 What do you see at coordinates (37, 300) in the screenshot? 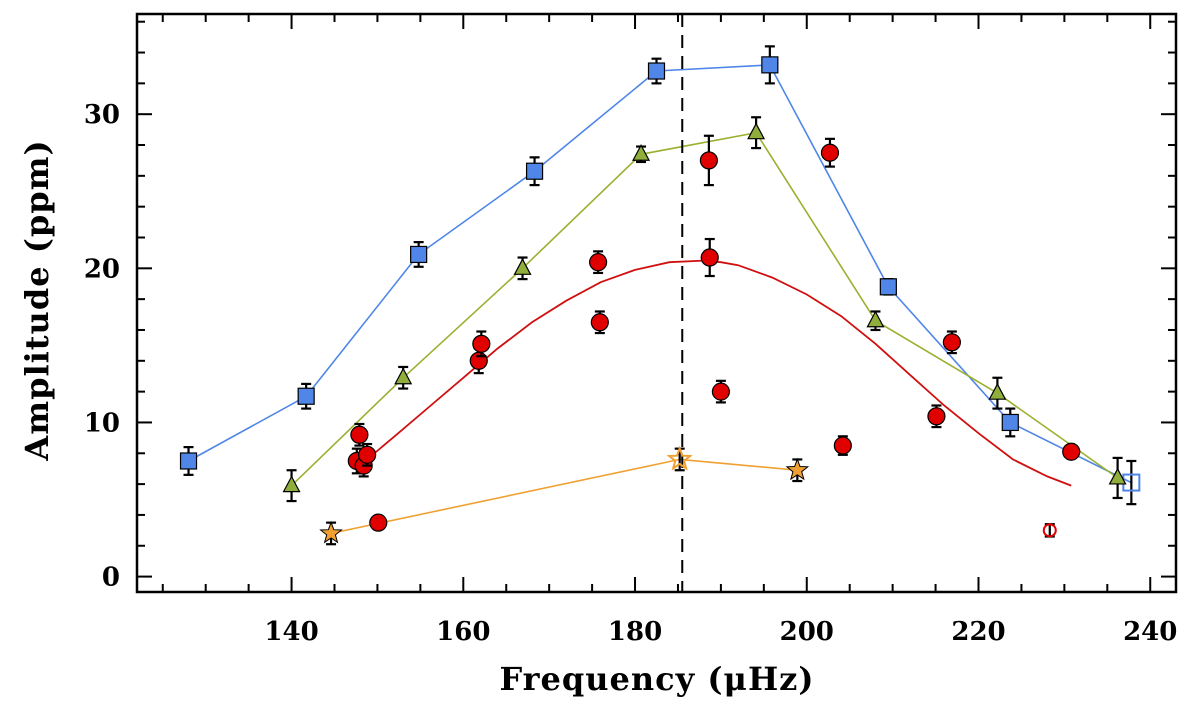
I see `y-axis-title: Amplitude (ppm)` at bounding box center [37, 300].